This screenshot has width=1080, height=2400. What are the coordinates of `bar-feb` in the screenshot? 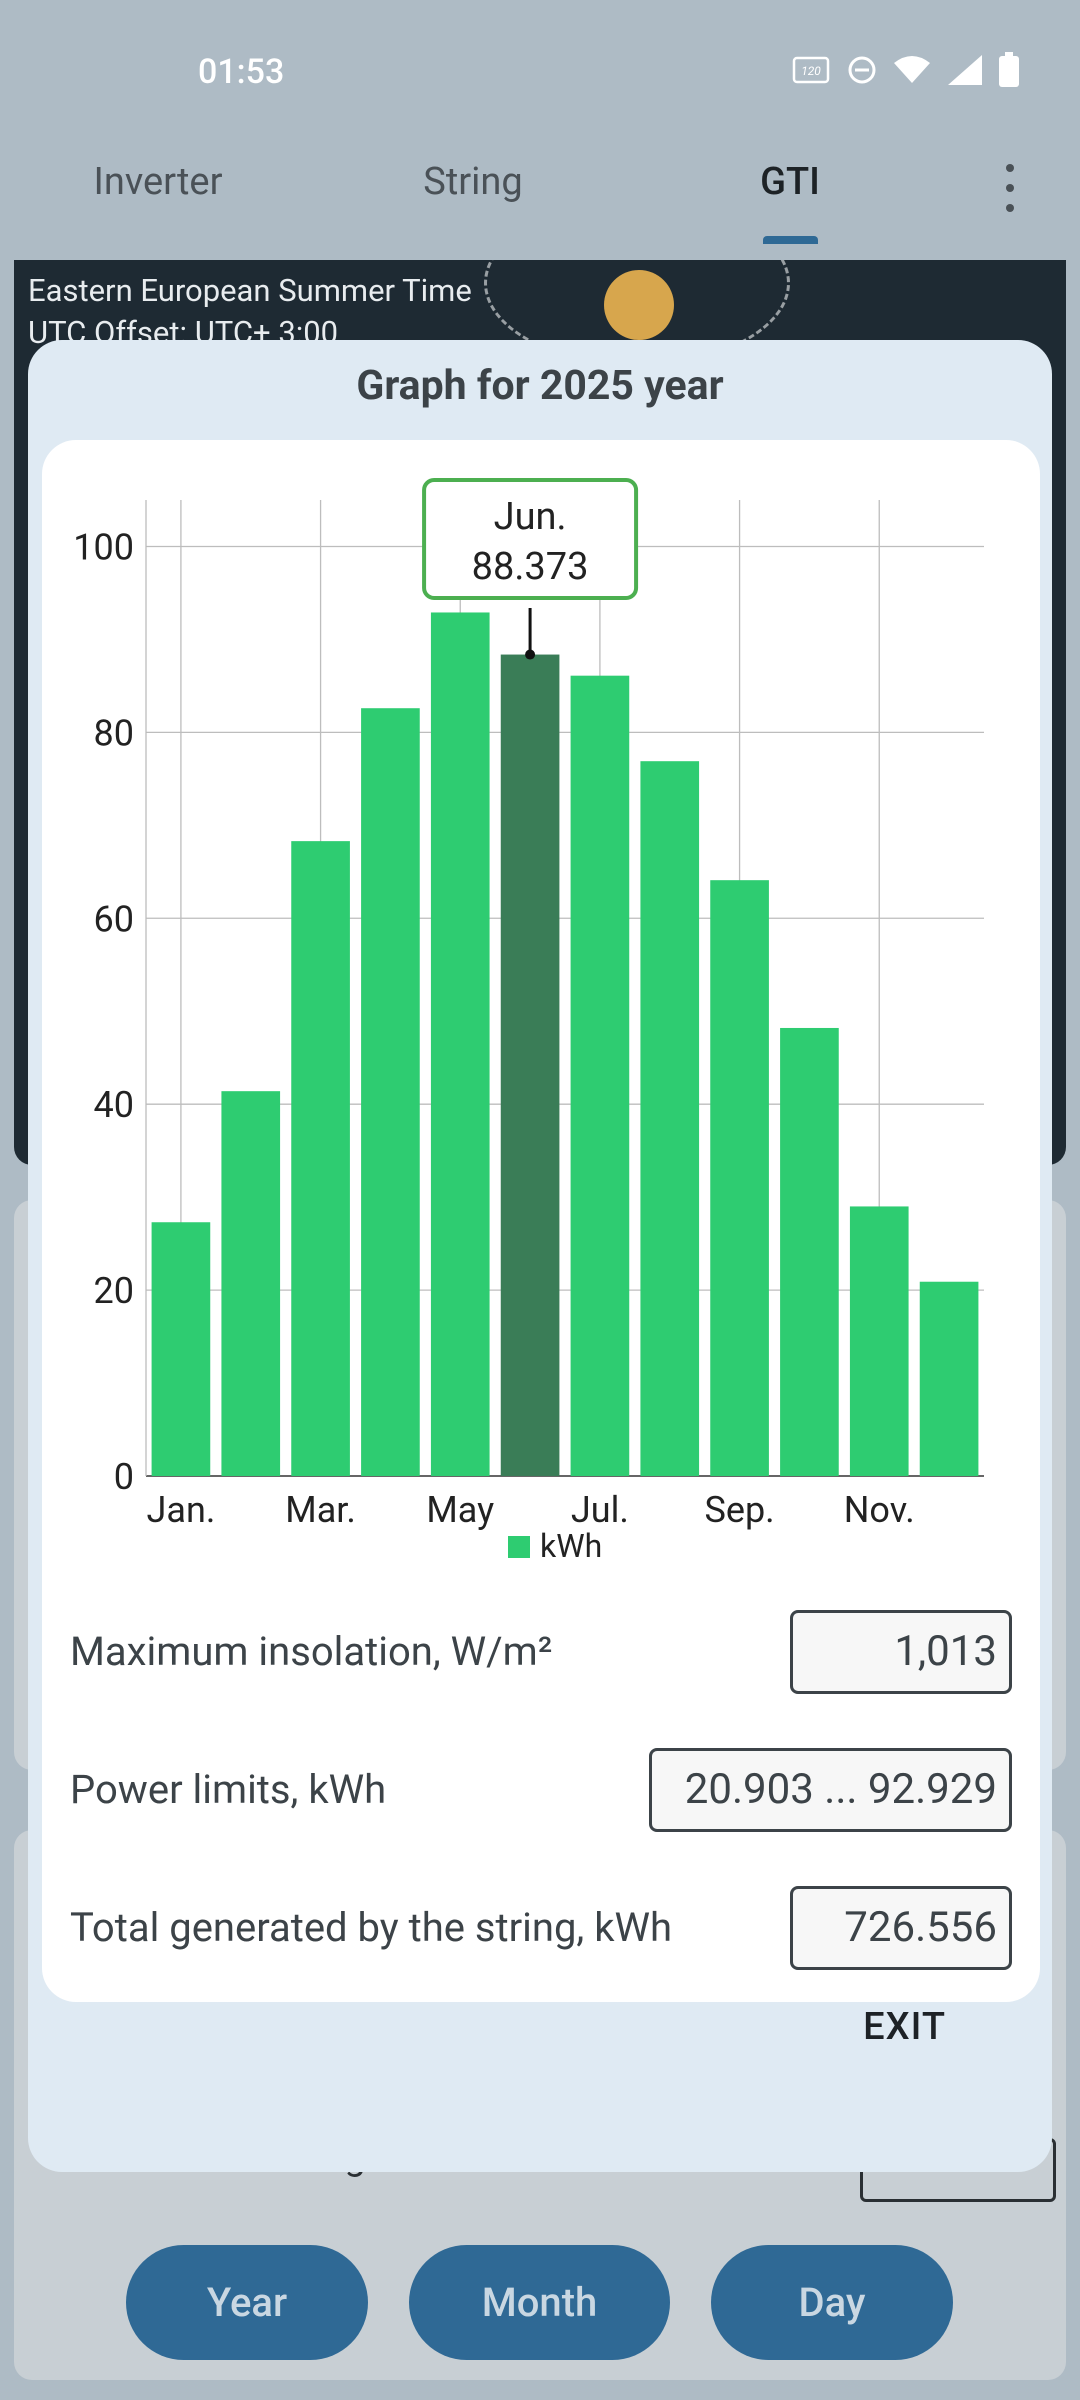 It's located at (251, 1283).